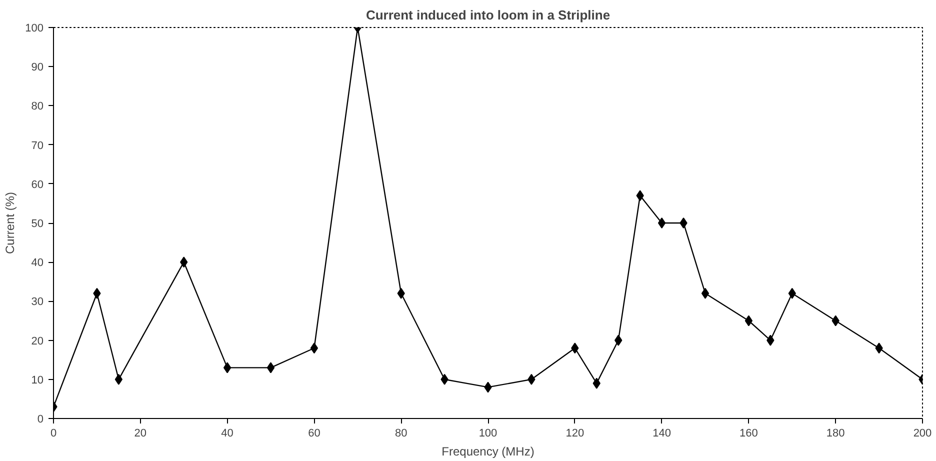 This screenshot has width=936, height=461. What do you see at coordinates (488, 15) in the screenshot?
I see `chart-title: Current induced into loom in a Stripline` at bounding box center [488, 15].